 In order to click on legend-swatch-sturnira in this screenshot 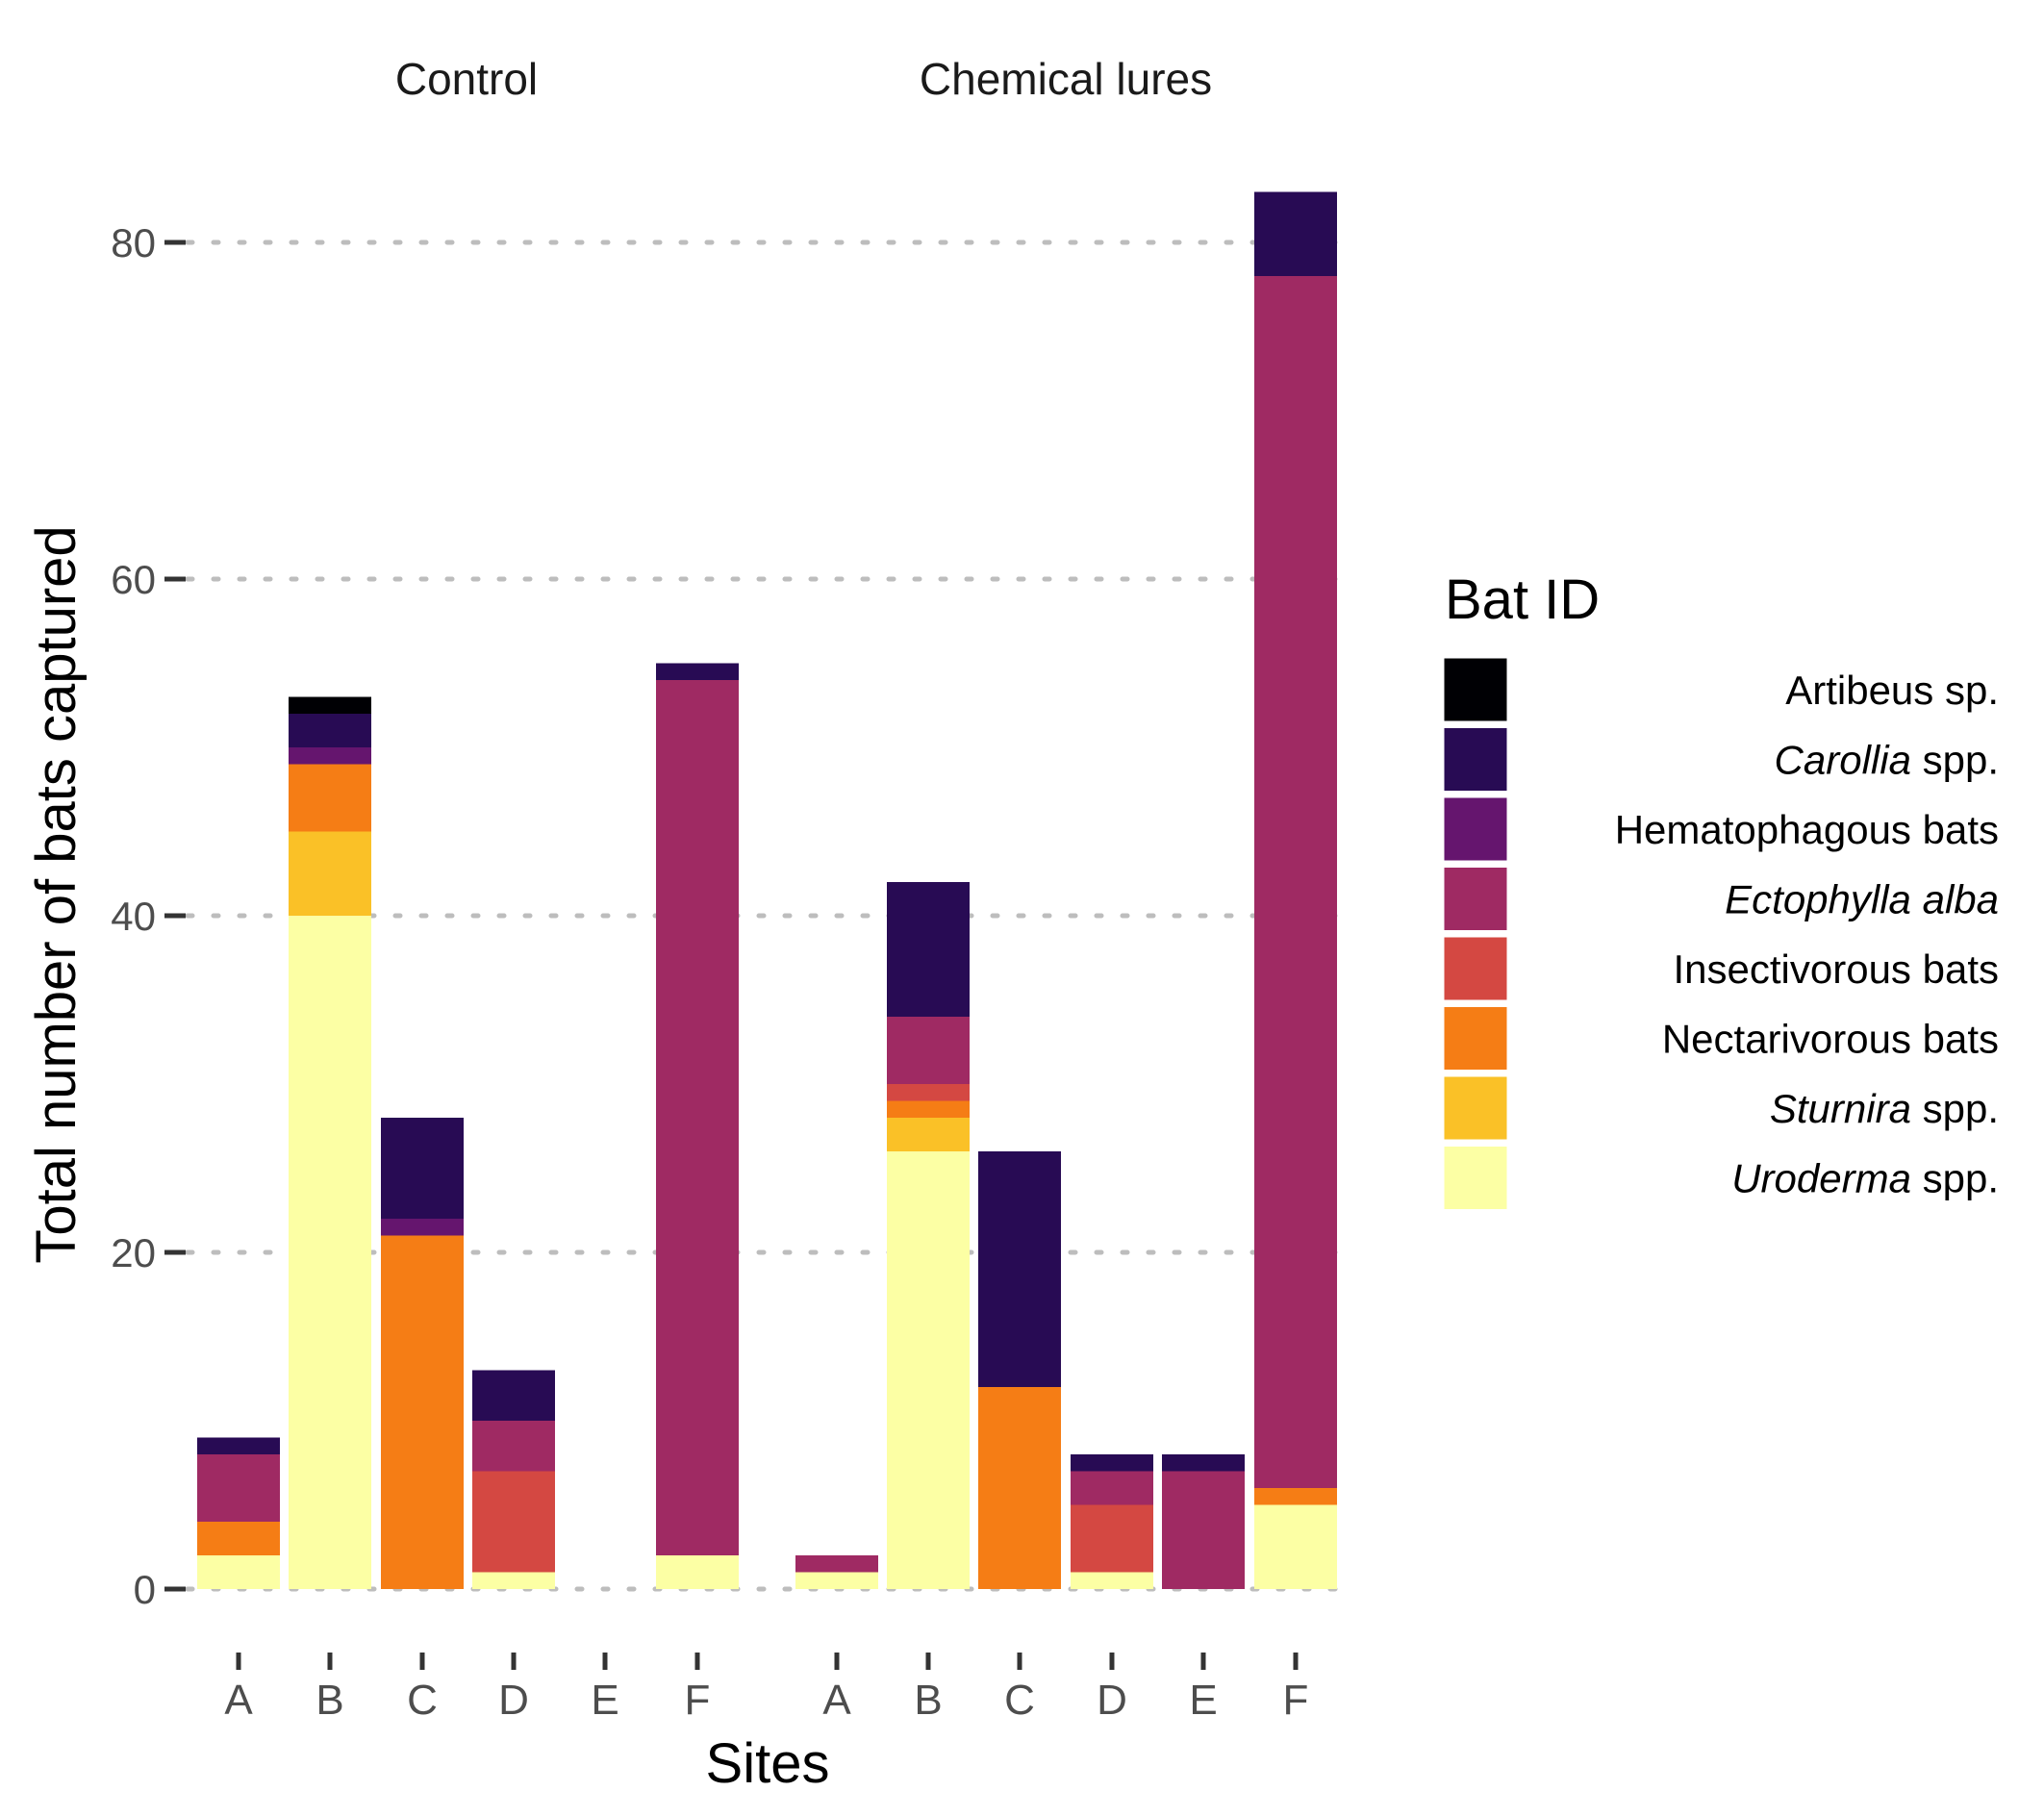, I will do `click(1475, 1108)`.